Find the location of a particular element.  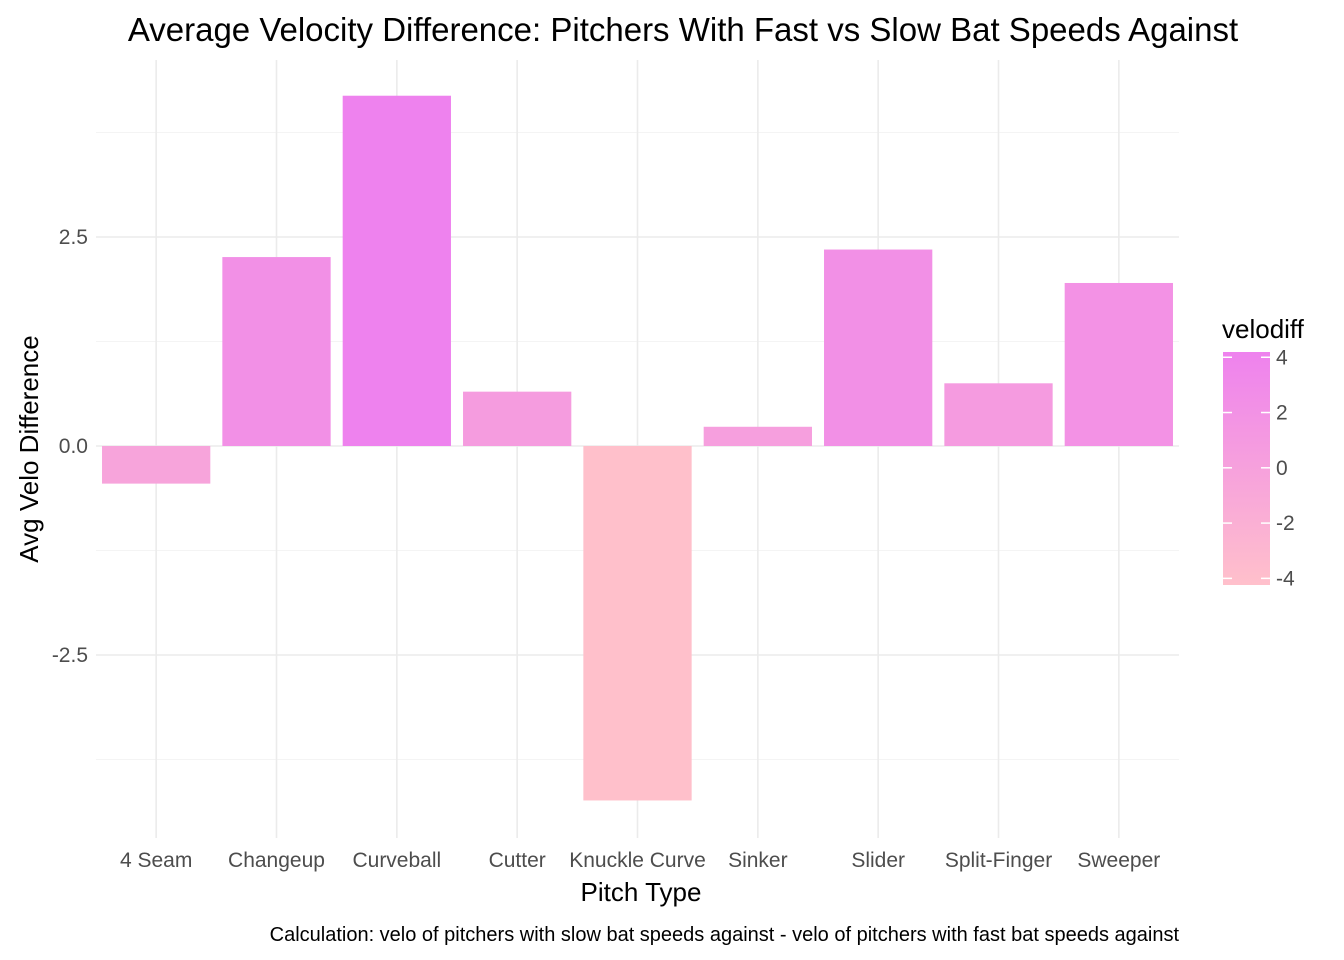

x-tick-label: Cutter is located at coordinates (517, 860).